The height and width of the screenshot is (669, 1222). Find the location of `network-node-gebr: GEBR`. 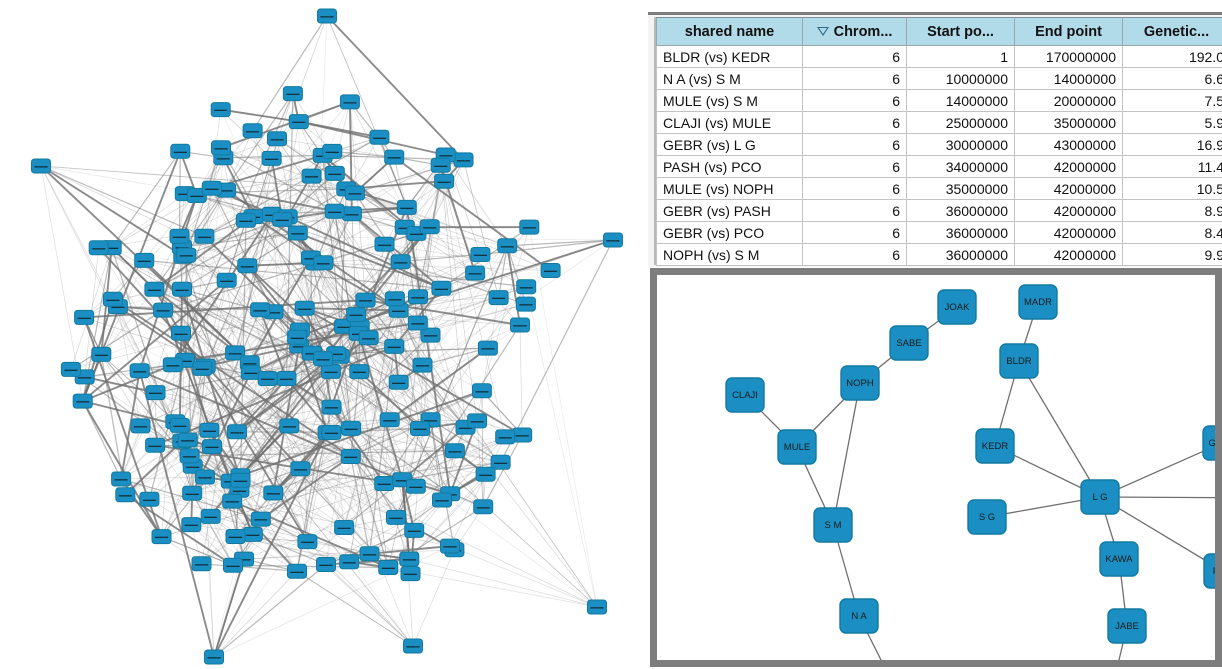

network-node-gebr: GEBR is located at coordinates (1208, 443).